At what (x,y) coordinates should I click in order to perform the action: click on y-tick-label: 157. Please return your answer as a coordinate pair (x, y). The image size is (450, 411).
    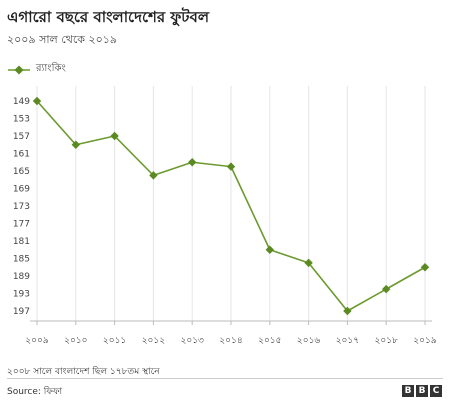
    Looking at the image, I should click on (21, 137).